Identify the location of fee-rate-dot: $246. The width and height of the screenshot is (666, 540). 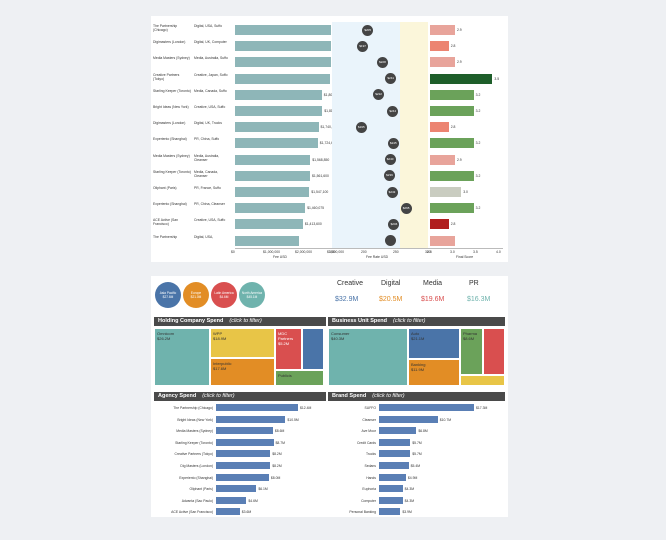
(394, 224).